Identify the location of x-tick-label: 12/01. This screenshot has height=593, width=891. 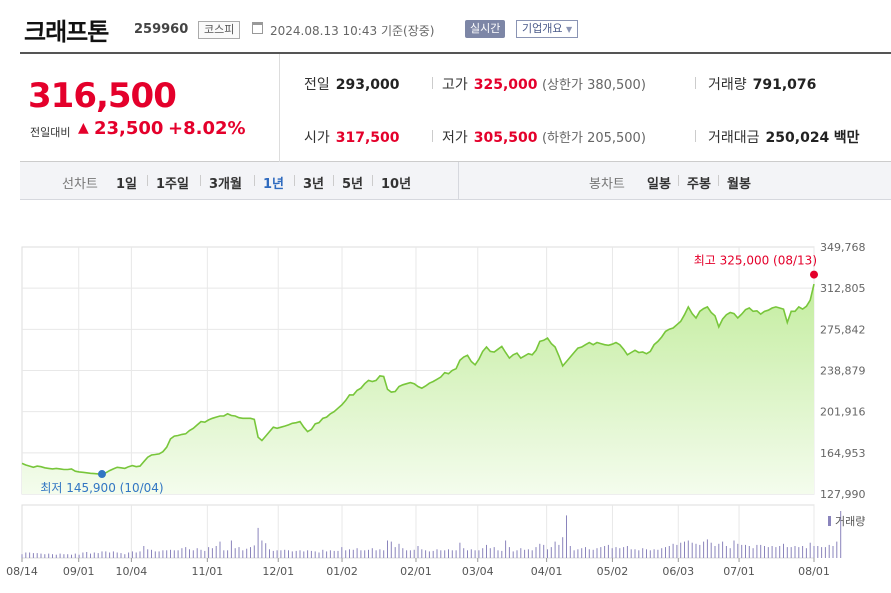
(278, 571).